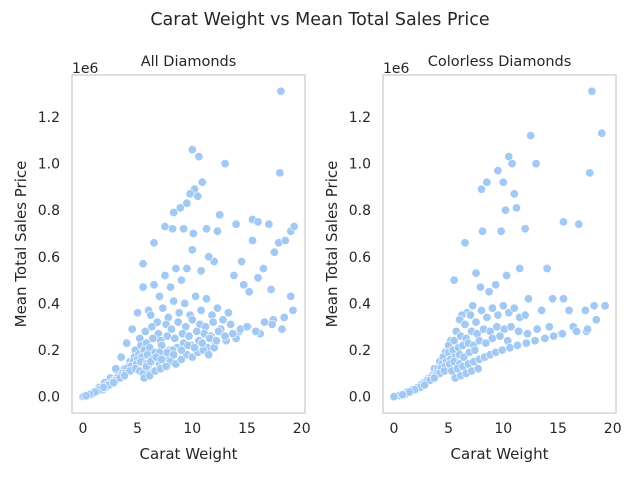  What do you see at coordinates (360, 165) in the screenshot?
I see `y-tick-label: 1.0` at bounding box center [360, 165].